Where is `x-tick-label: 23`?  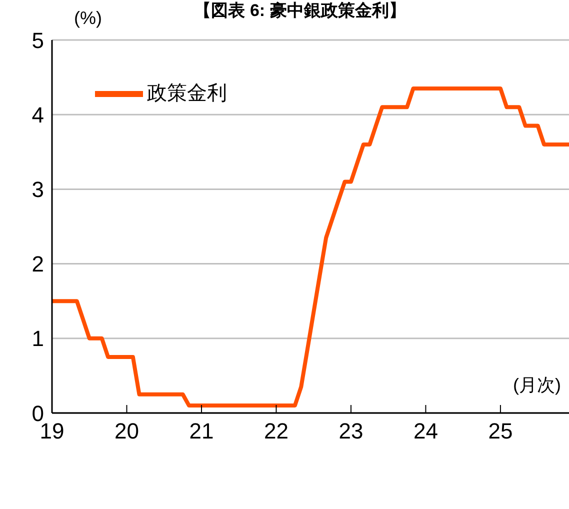 x-tick-label: 23 is located at coordinates (351, 431).